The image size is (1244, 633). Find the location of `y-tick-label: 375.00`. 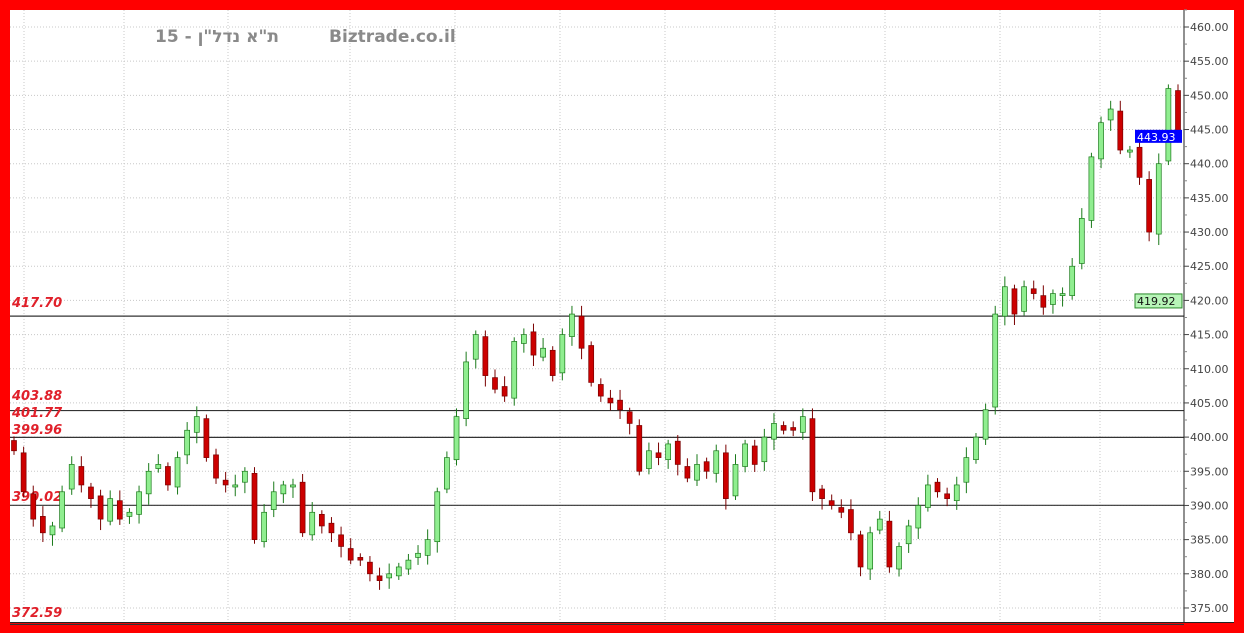

y-tick-label: 375.00 is located at coordinates (1209, 608).